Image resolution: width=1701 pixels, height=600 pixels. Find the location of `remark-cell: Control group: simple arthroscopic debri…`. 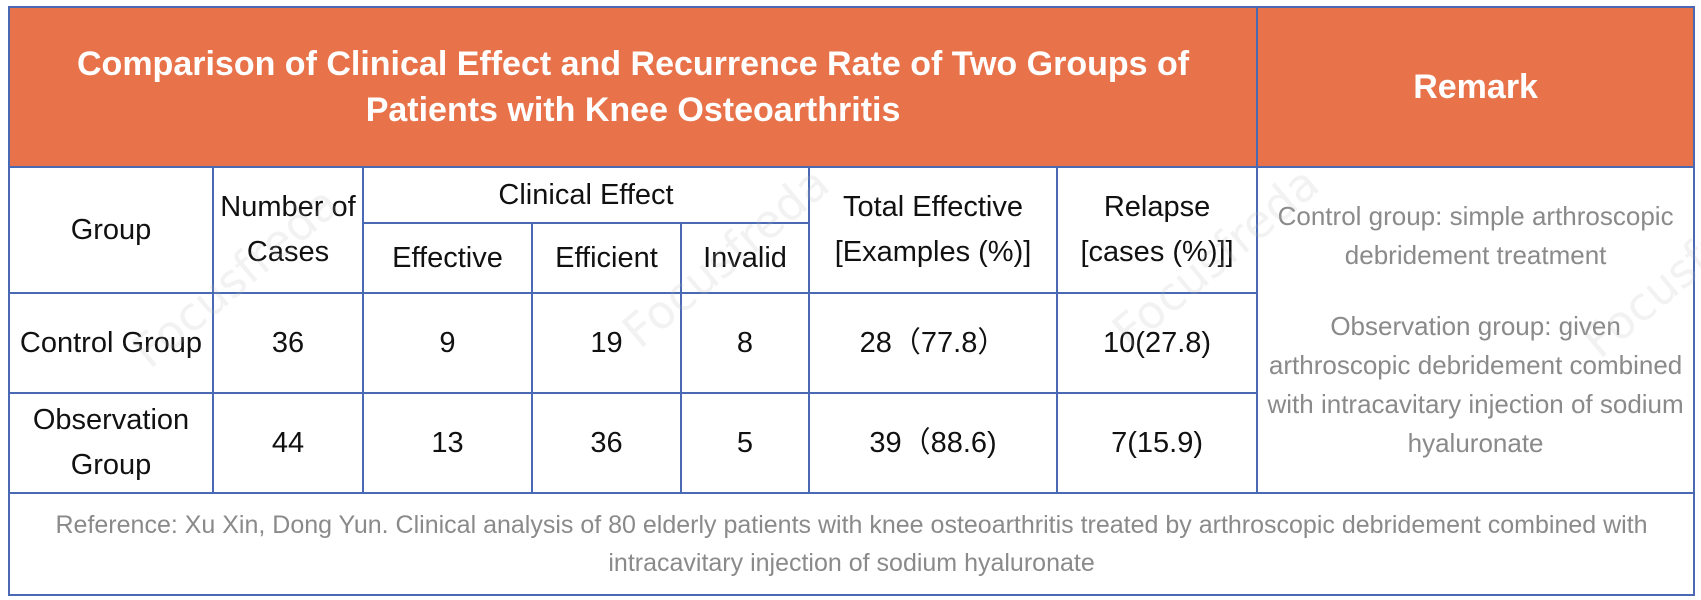

remark-cell: Control group: simple arthroscopic debri… is located at coordinates (1476, 330).